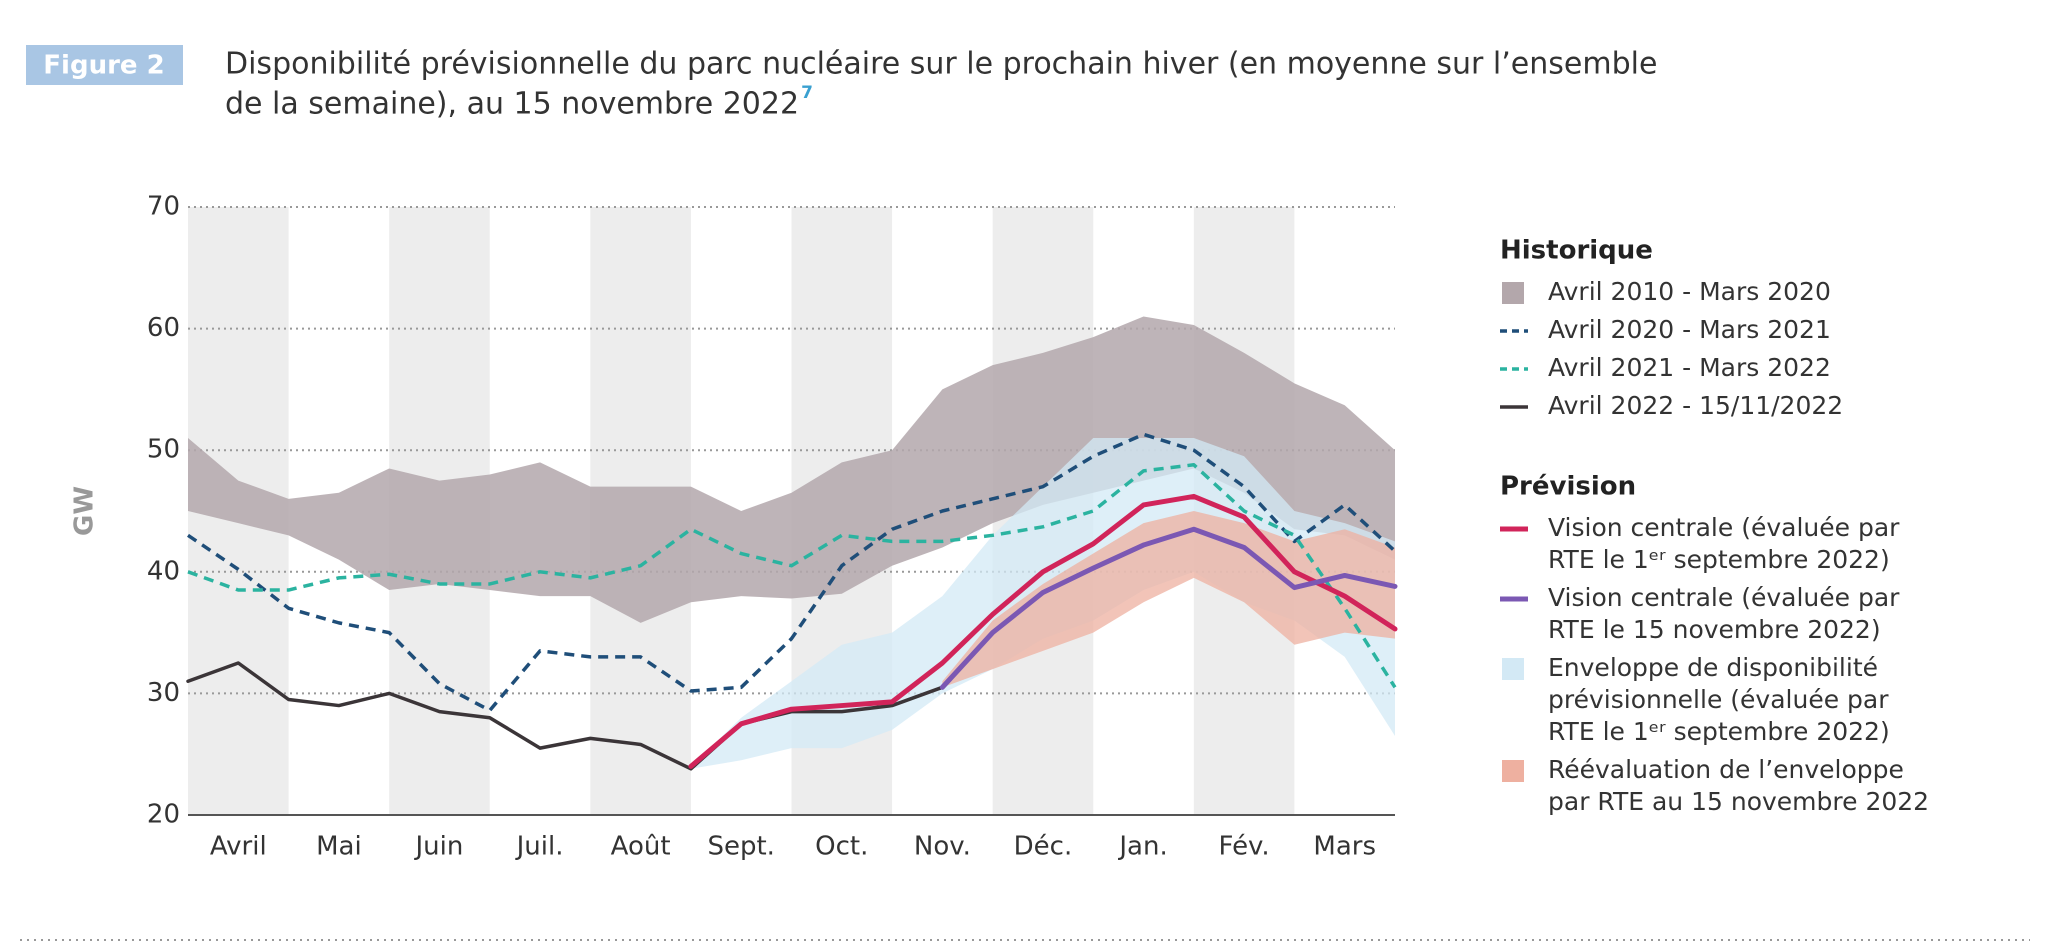  What do you see at coordinates (1142, 847) in the screenshot?
I see `x-tick-label: Jan.` at bounding box center [1142, 847].